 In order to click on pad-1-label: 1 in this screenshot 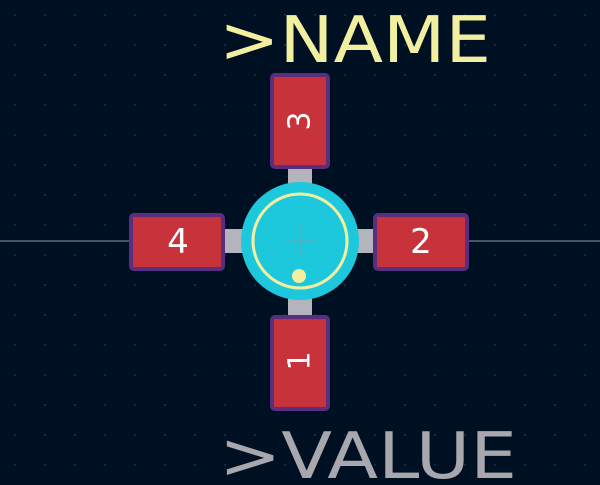, I will do `click(300, 360)`.